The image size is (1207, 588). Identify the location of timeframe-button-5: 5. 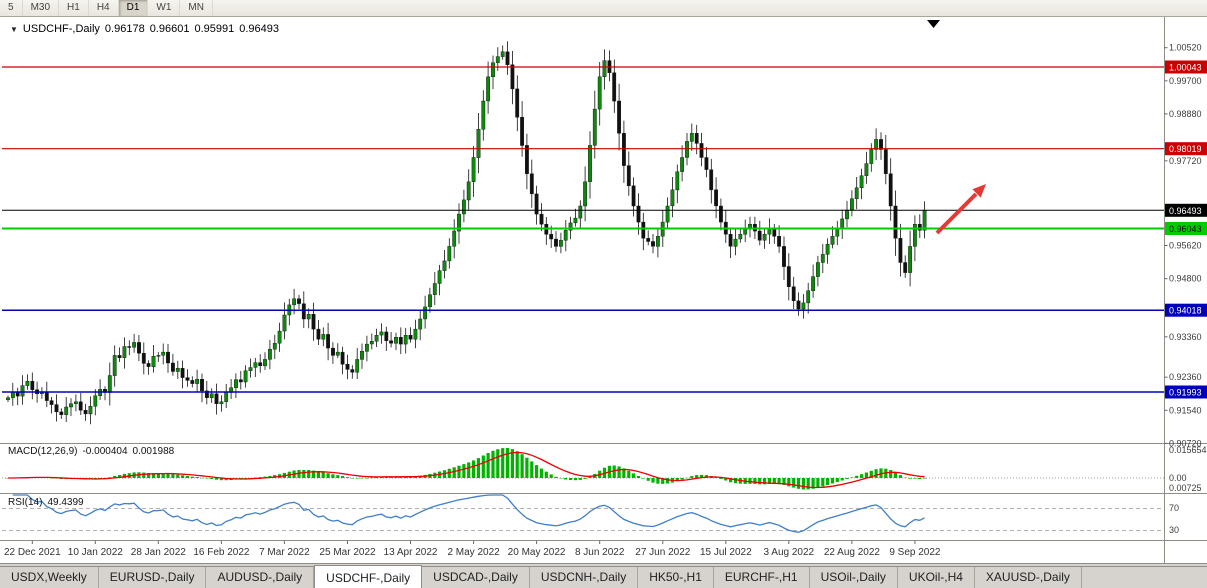
(11, 8).